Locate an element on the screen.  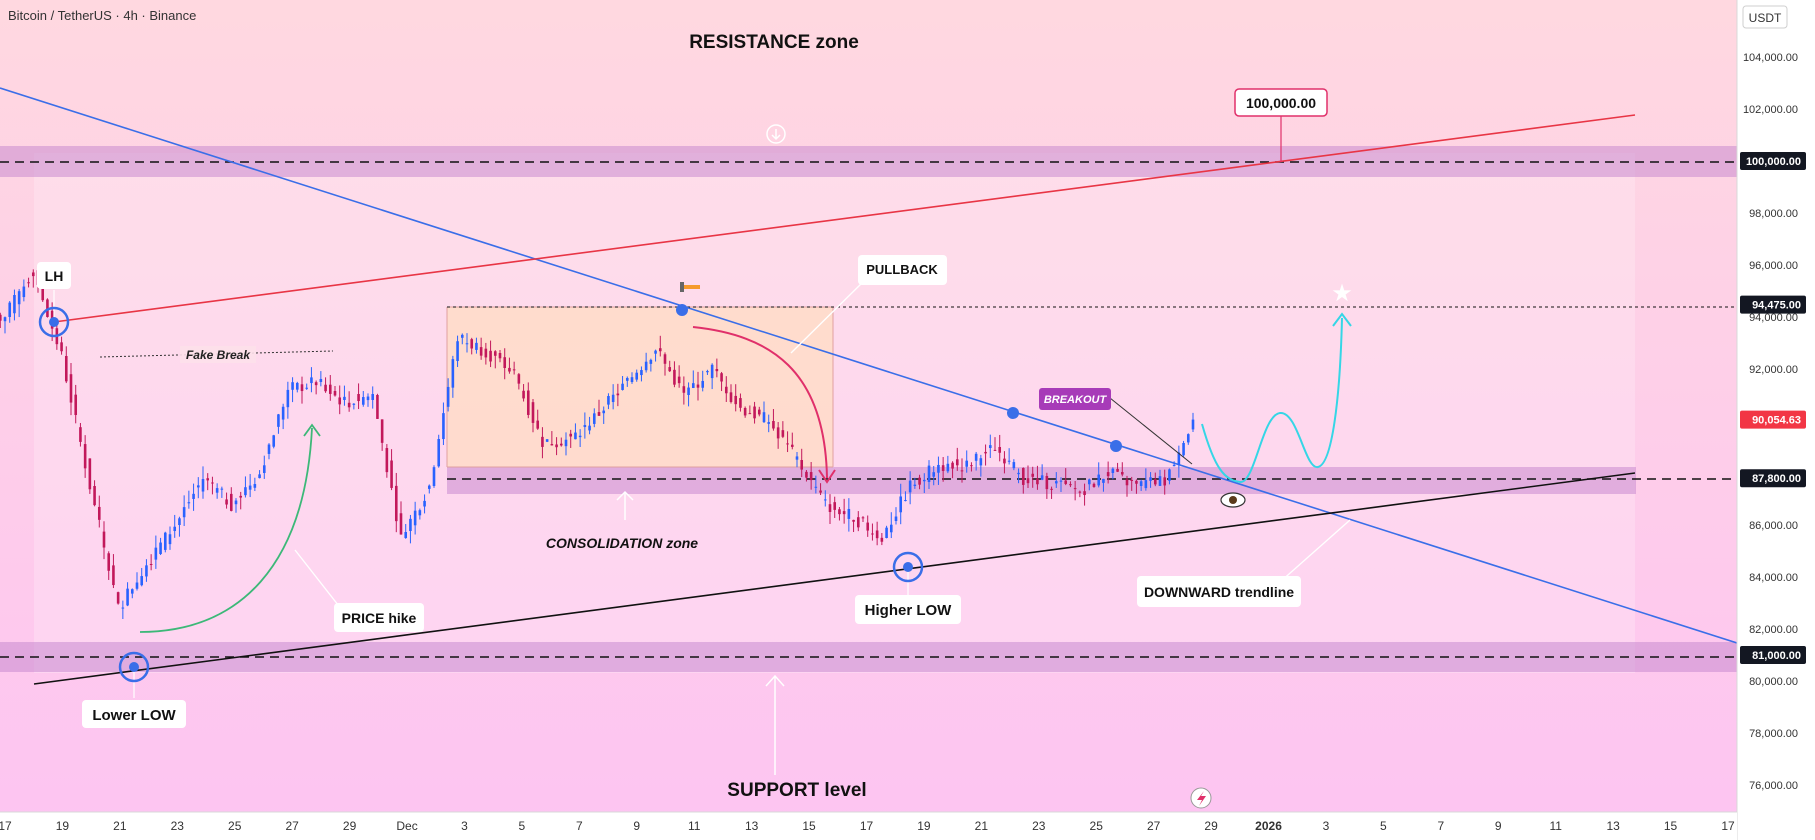
downward-trendline-callout: DOWNWARD trendline is located at coordinates (1219, 591).